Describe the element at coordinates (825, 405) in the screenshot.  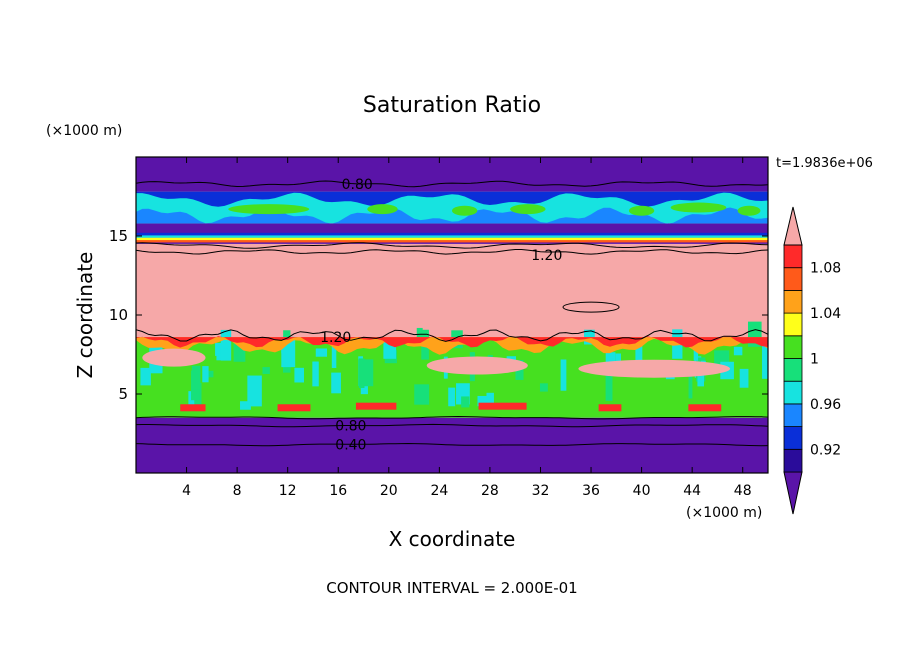
I see `colorbar-label: 0.96` at that location.